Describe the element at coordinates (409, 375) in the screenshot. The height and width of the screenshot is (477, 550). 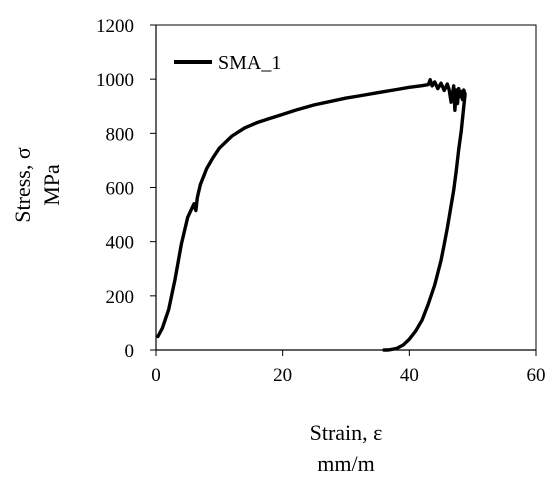
I see `x-tick-label: 40` at that location.